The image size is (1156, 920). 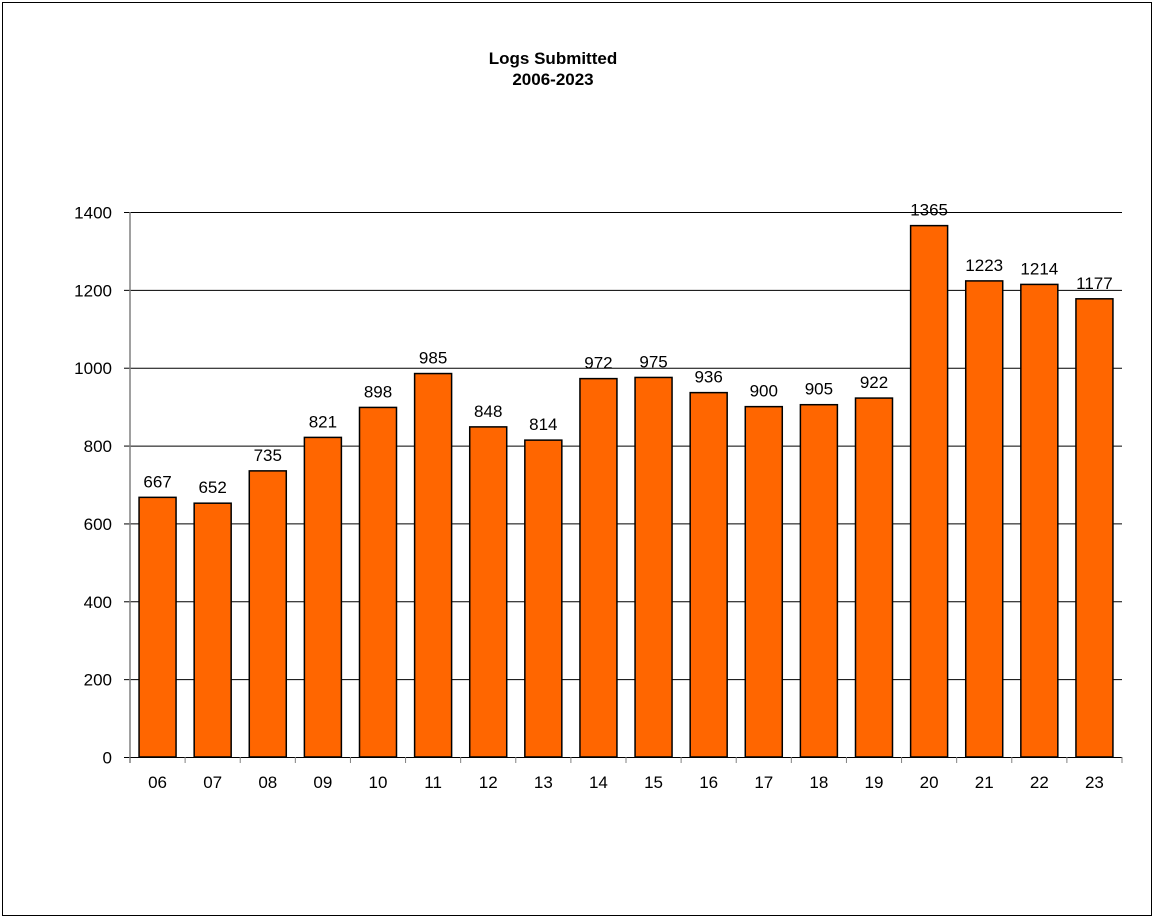 I want to click on x-tick-label: 21, so click(x=984, y=782).